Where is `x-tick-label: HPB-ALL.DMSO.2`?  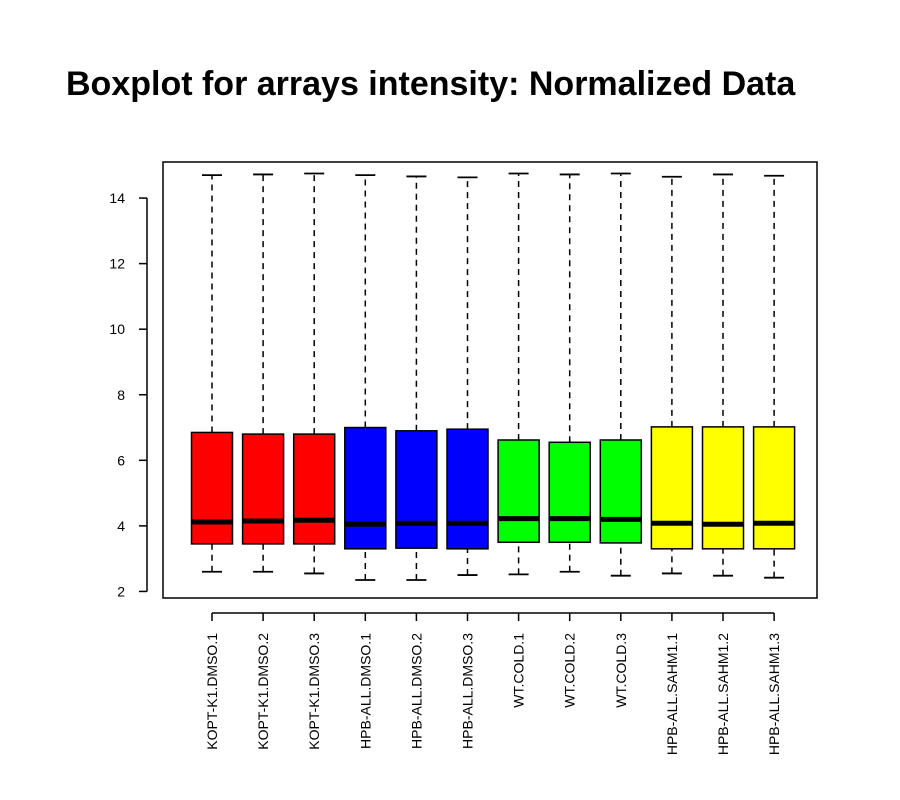
x-tick-label: HPB-ALL.DMSO.2 is located at coordinates (416, 691).